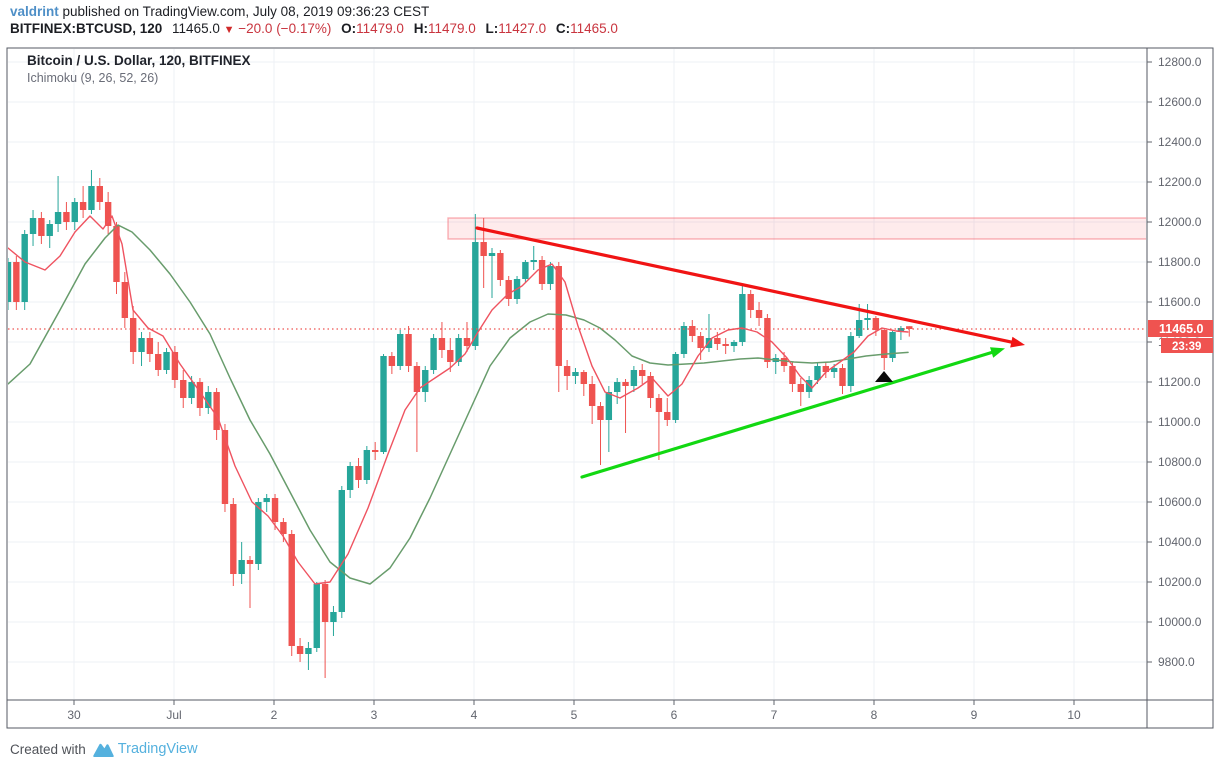  I want to click on symbol-name: BITFINEX:BTCUSD, 120, so click(86, 28).